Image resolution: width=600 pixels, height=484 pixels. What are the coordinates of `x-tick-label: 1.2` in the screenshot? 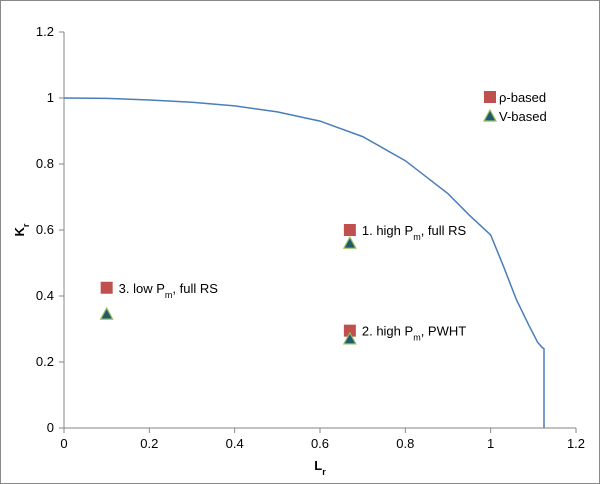 It's located at (576, 443).